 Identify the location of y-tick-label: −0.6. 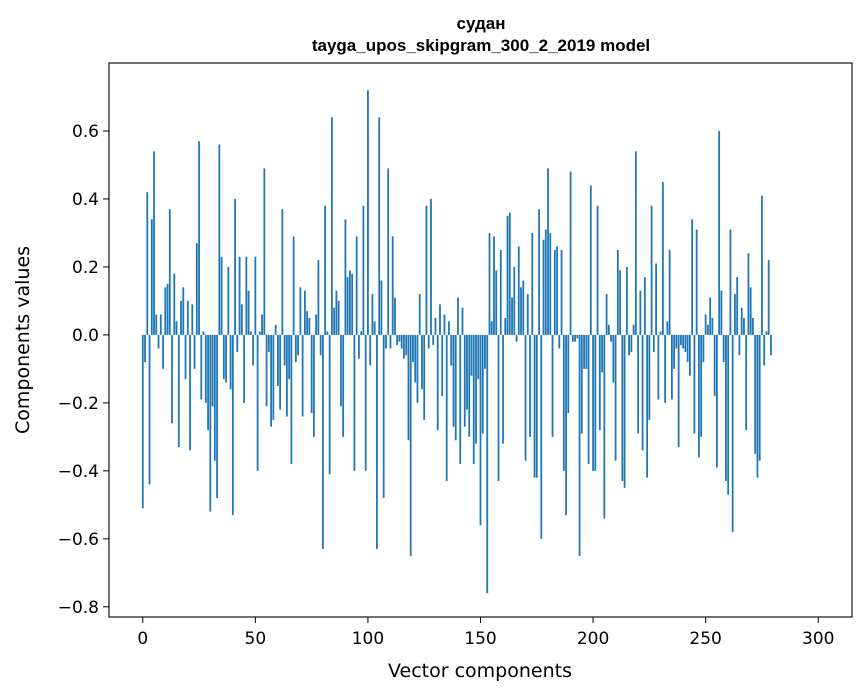
(78, 540).